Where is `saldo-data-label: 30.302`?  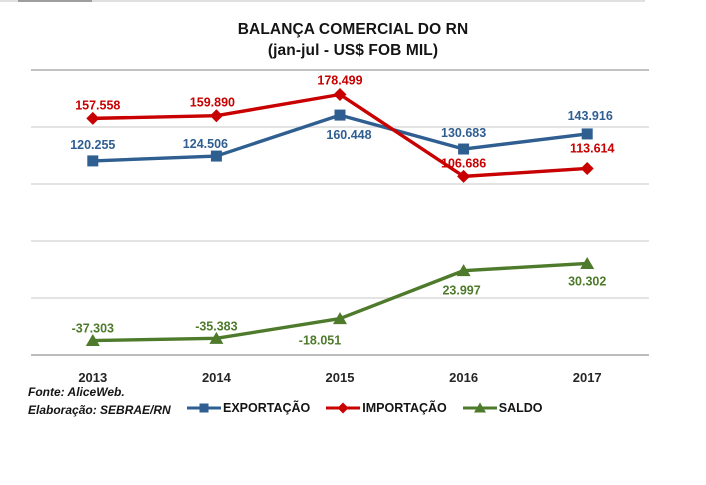 saldo-data-label: 30.302 is located at coordinates (587, 281).